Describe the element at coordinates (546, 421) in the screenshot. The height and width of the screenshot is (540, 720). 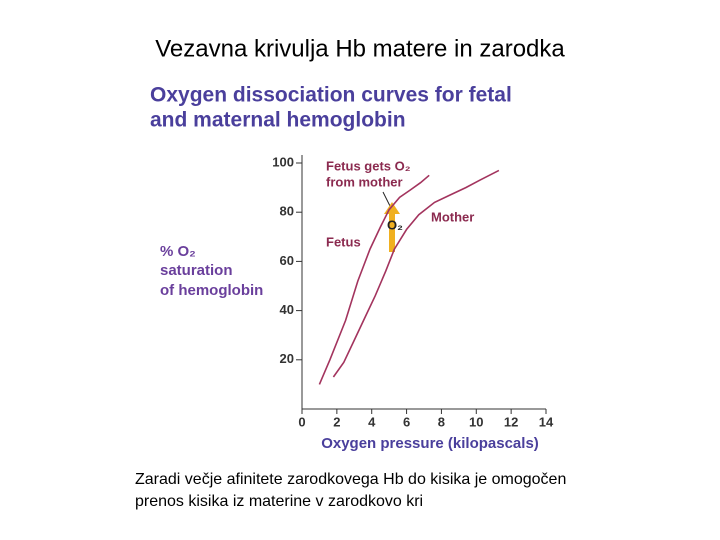
I see `x-tick-label: 14` at that location.